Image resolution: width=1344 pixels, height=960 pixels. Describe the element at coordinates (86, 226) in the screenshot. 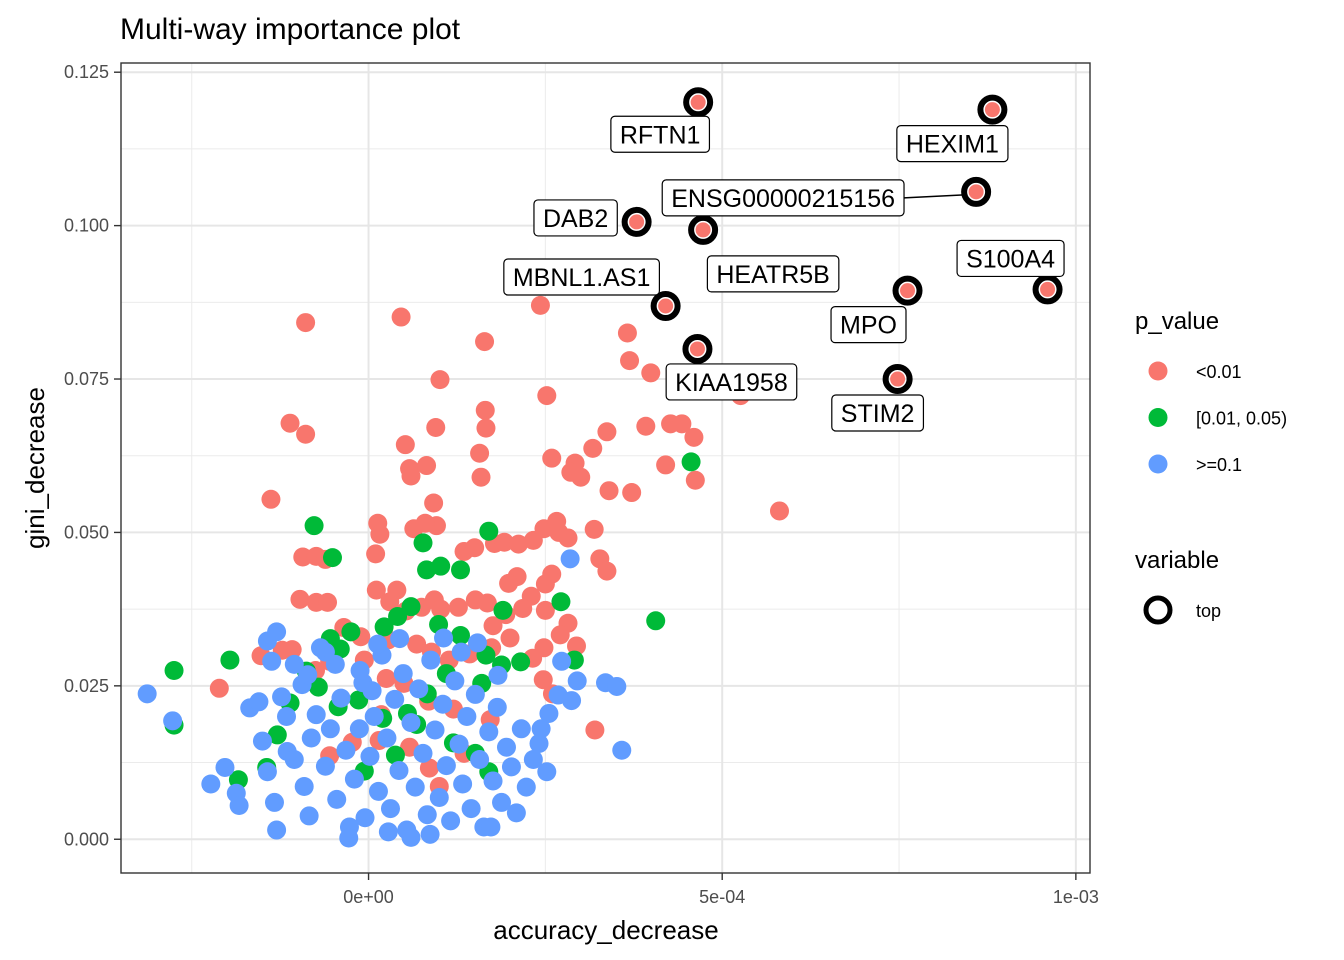

I see `y-tick-label: 0.100` at that location.